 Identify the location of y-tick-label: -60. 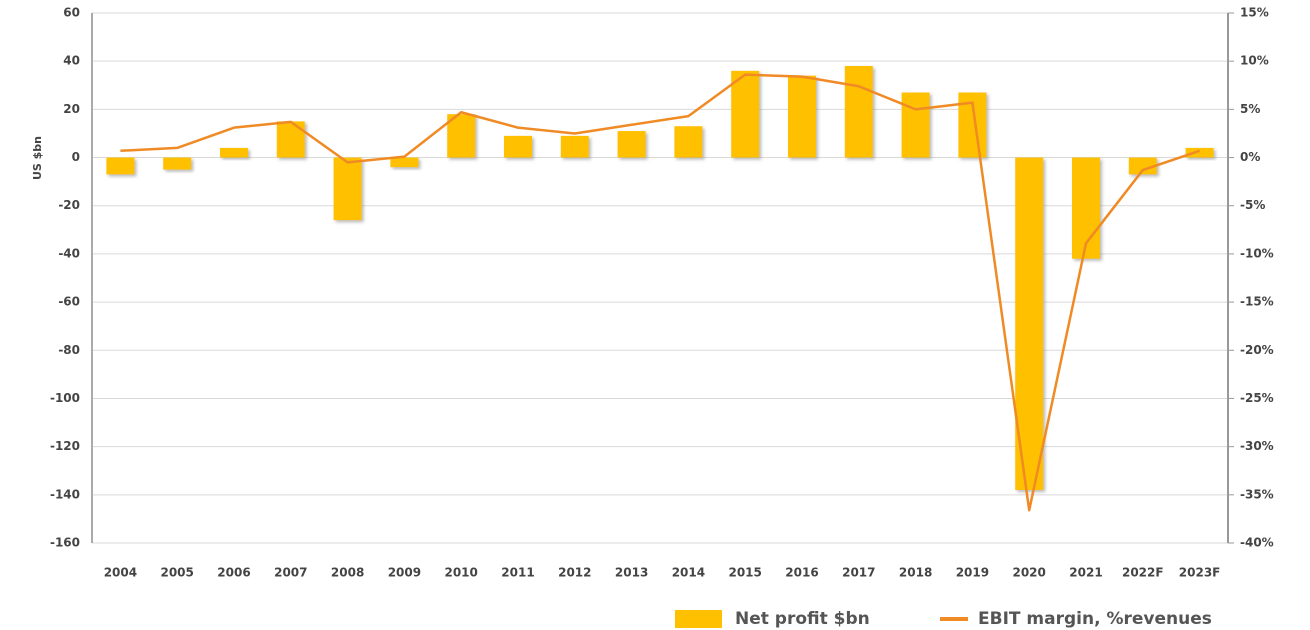
(69, 302).